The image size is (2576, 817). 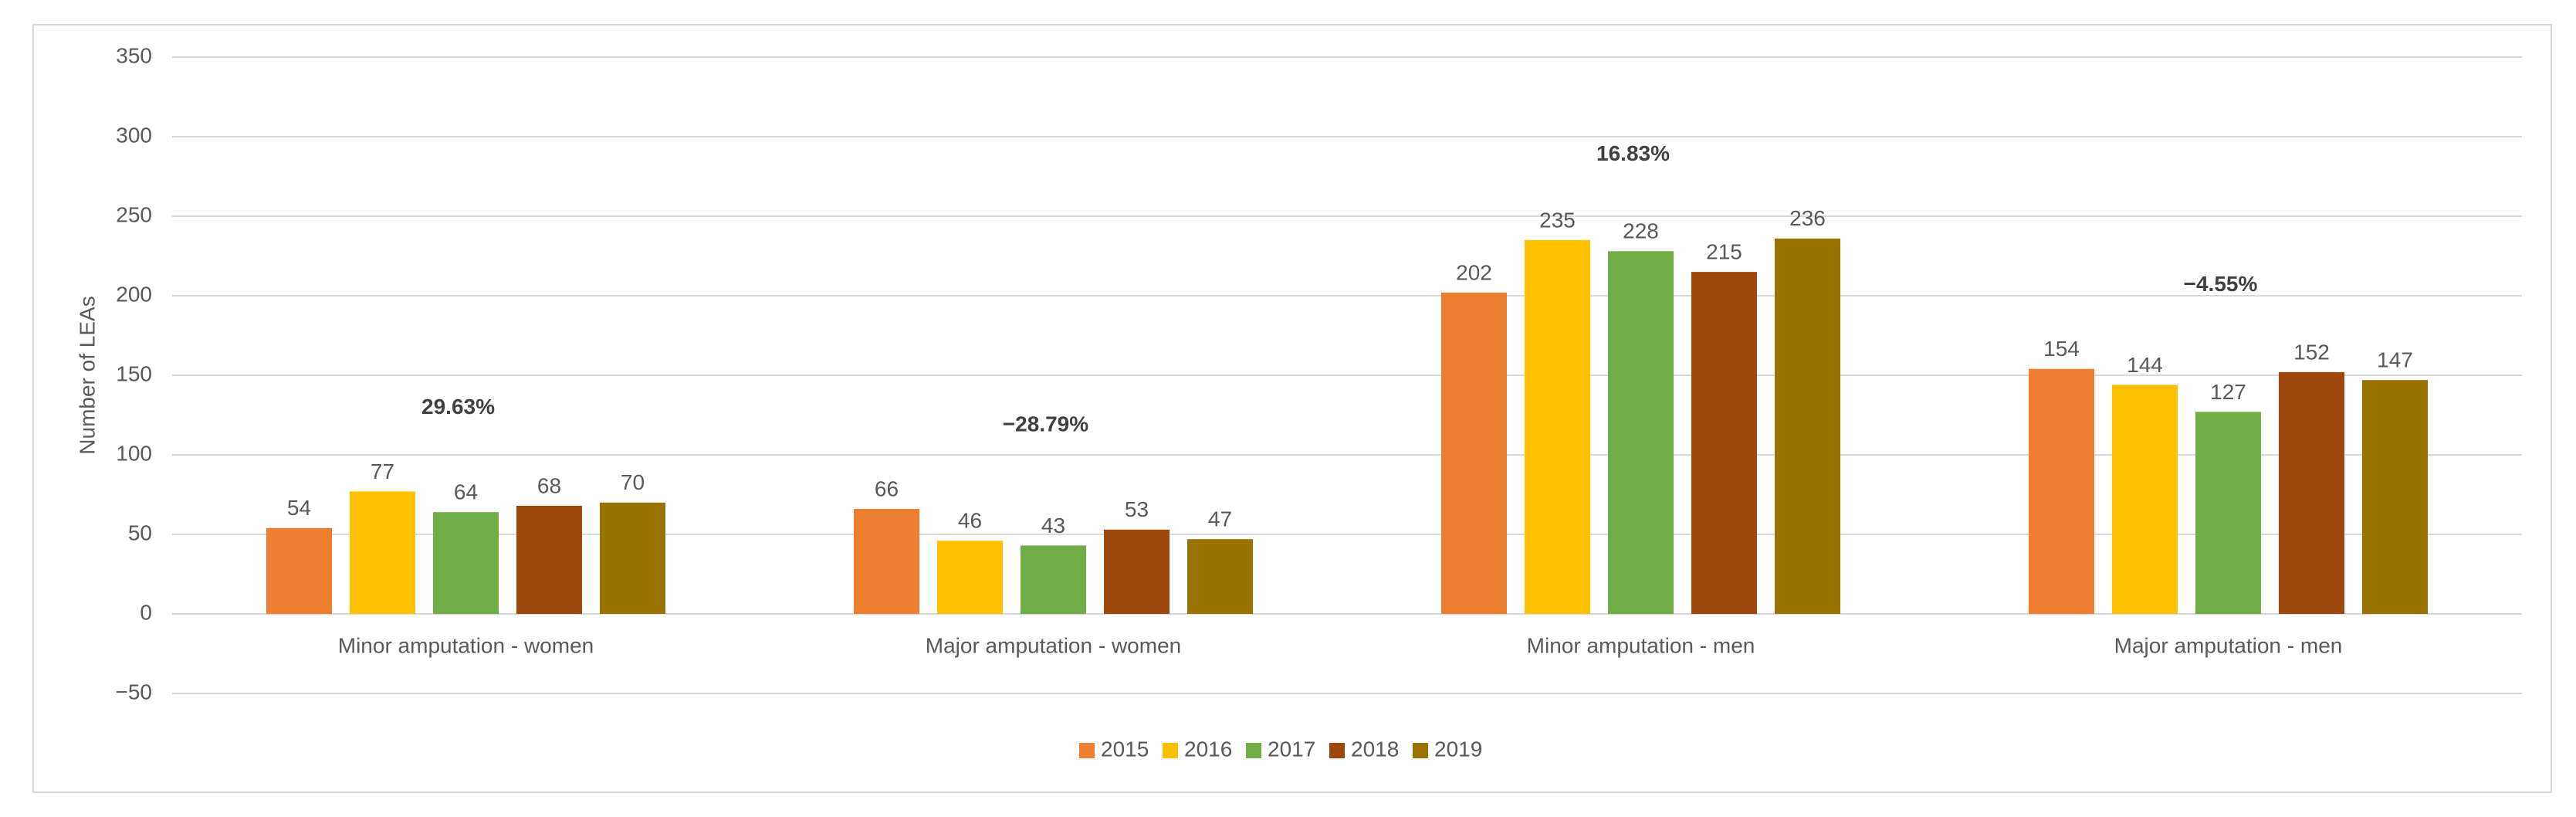 What do you see at coordinates (146, 612) in the screenshot?
I see `y-tick-label: 0` at bounding box center [146, 612].